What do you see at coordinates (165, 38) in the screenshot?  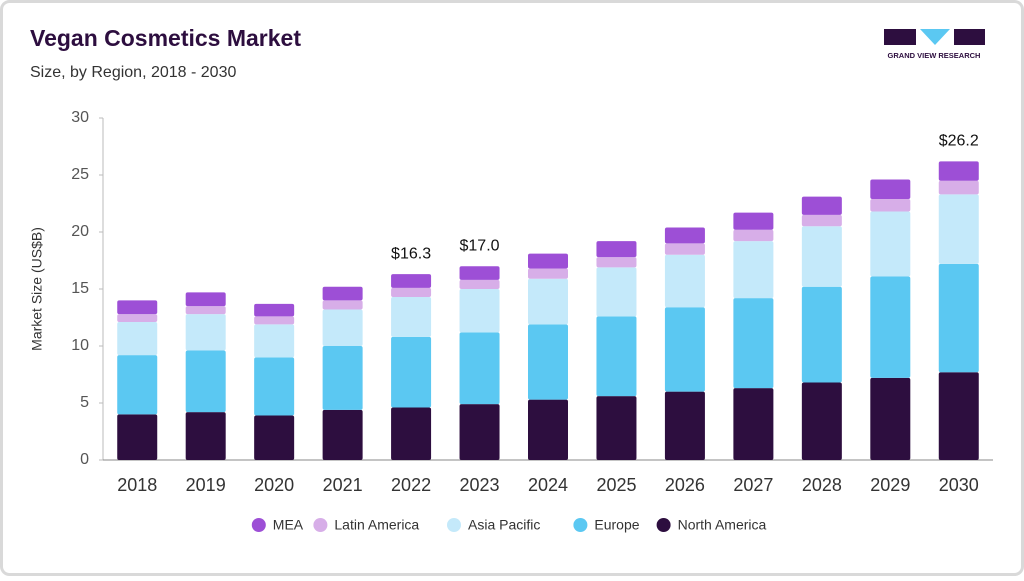 I see `chart-title: Vegan Cosmetics Market` at bounding box center [165, 38].